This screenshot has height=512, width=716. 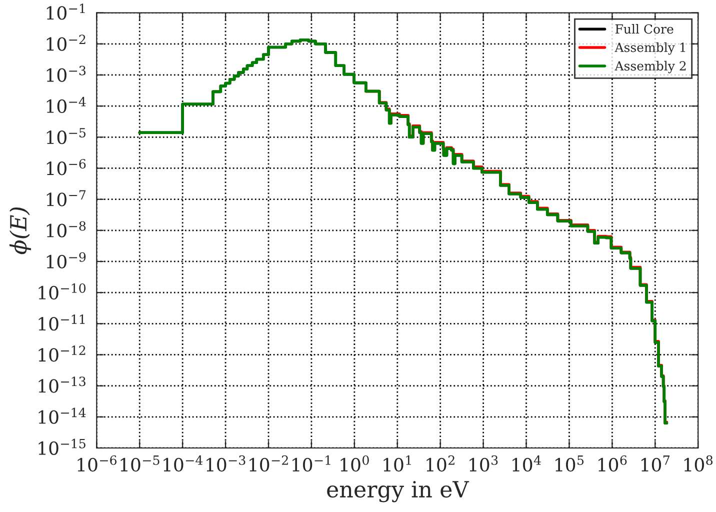 I want to click on y-tick-label: 10$^{−11}$, so click(x=61, y=322).